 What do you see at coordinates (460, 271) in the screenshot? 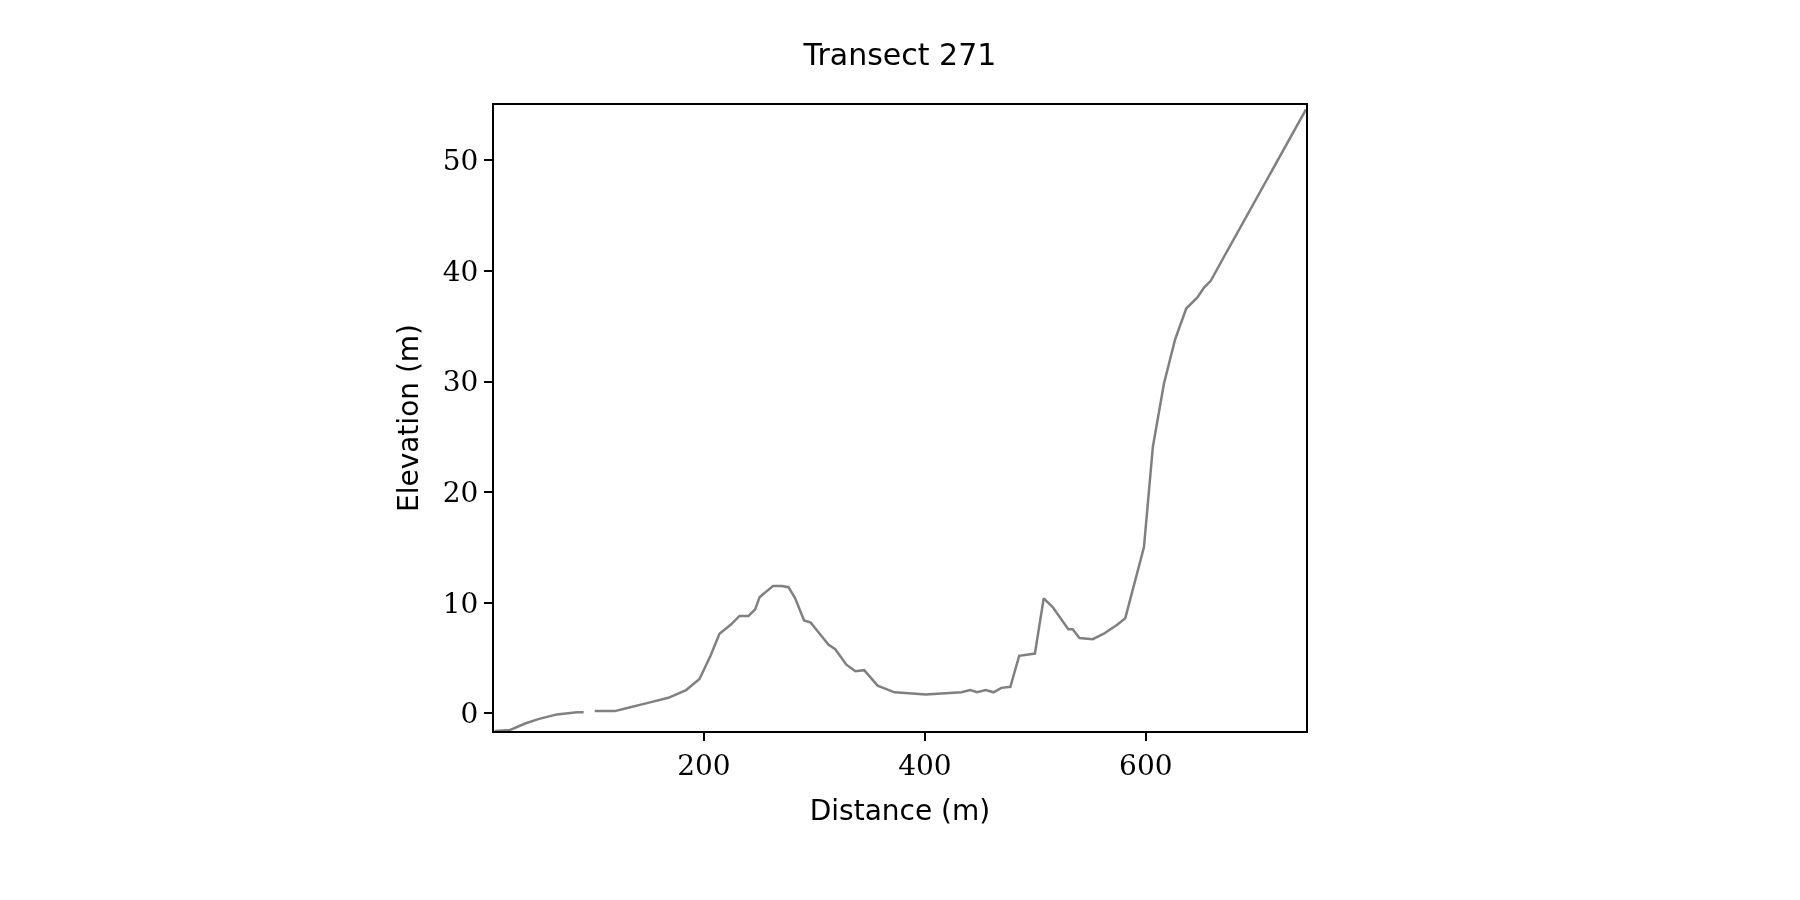
I see `y-tick-label: 40` at bounding box center [460, 271].